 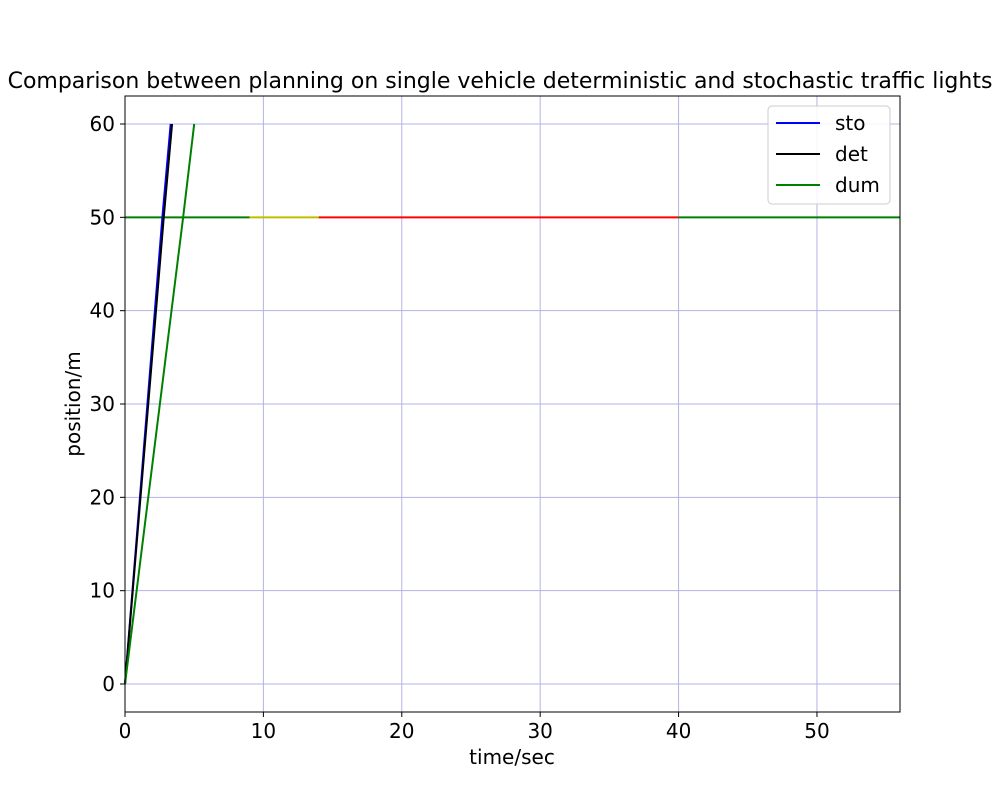 What do you see at coordinates (125, 731) in the screenshot?
I see `x-tick-label: 0` at bounding box center [125, 731].